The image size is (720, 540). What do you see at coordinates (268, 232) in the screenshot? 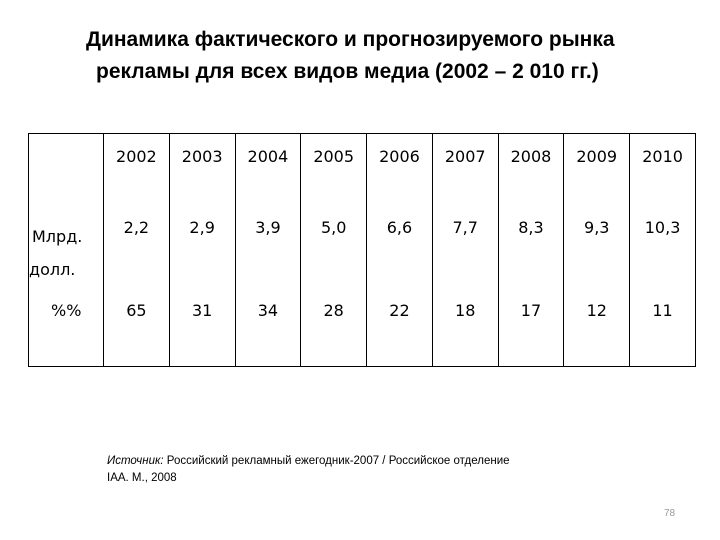
I see `table-cell: 3,9` at bounding box center [268, 232].